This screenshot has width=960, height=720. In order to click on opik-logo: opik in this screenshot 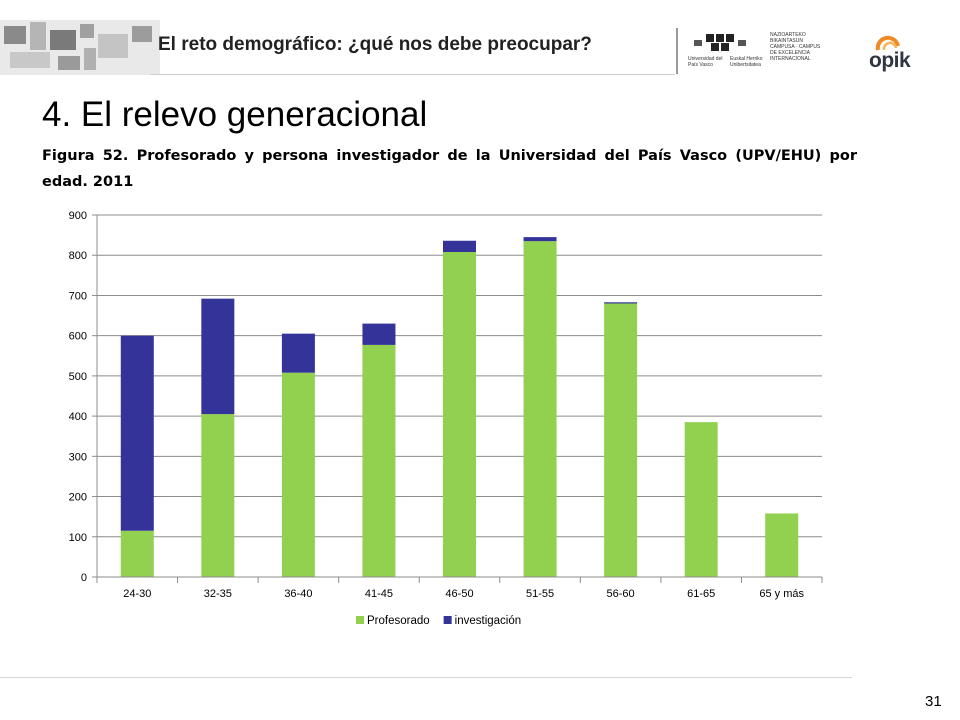, I will do `click(891, 54)`.